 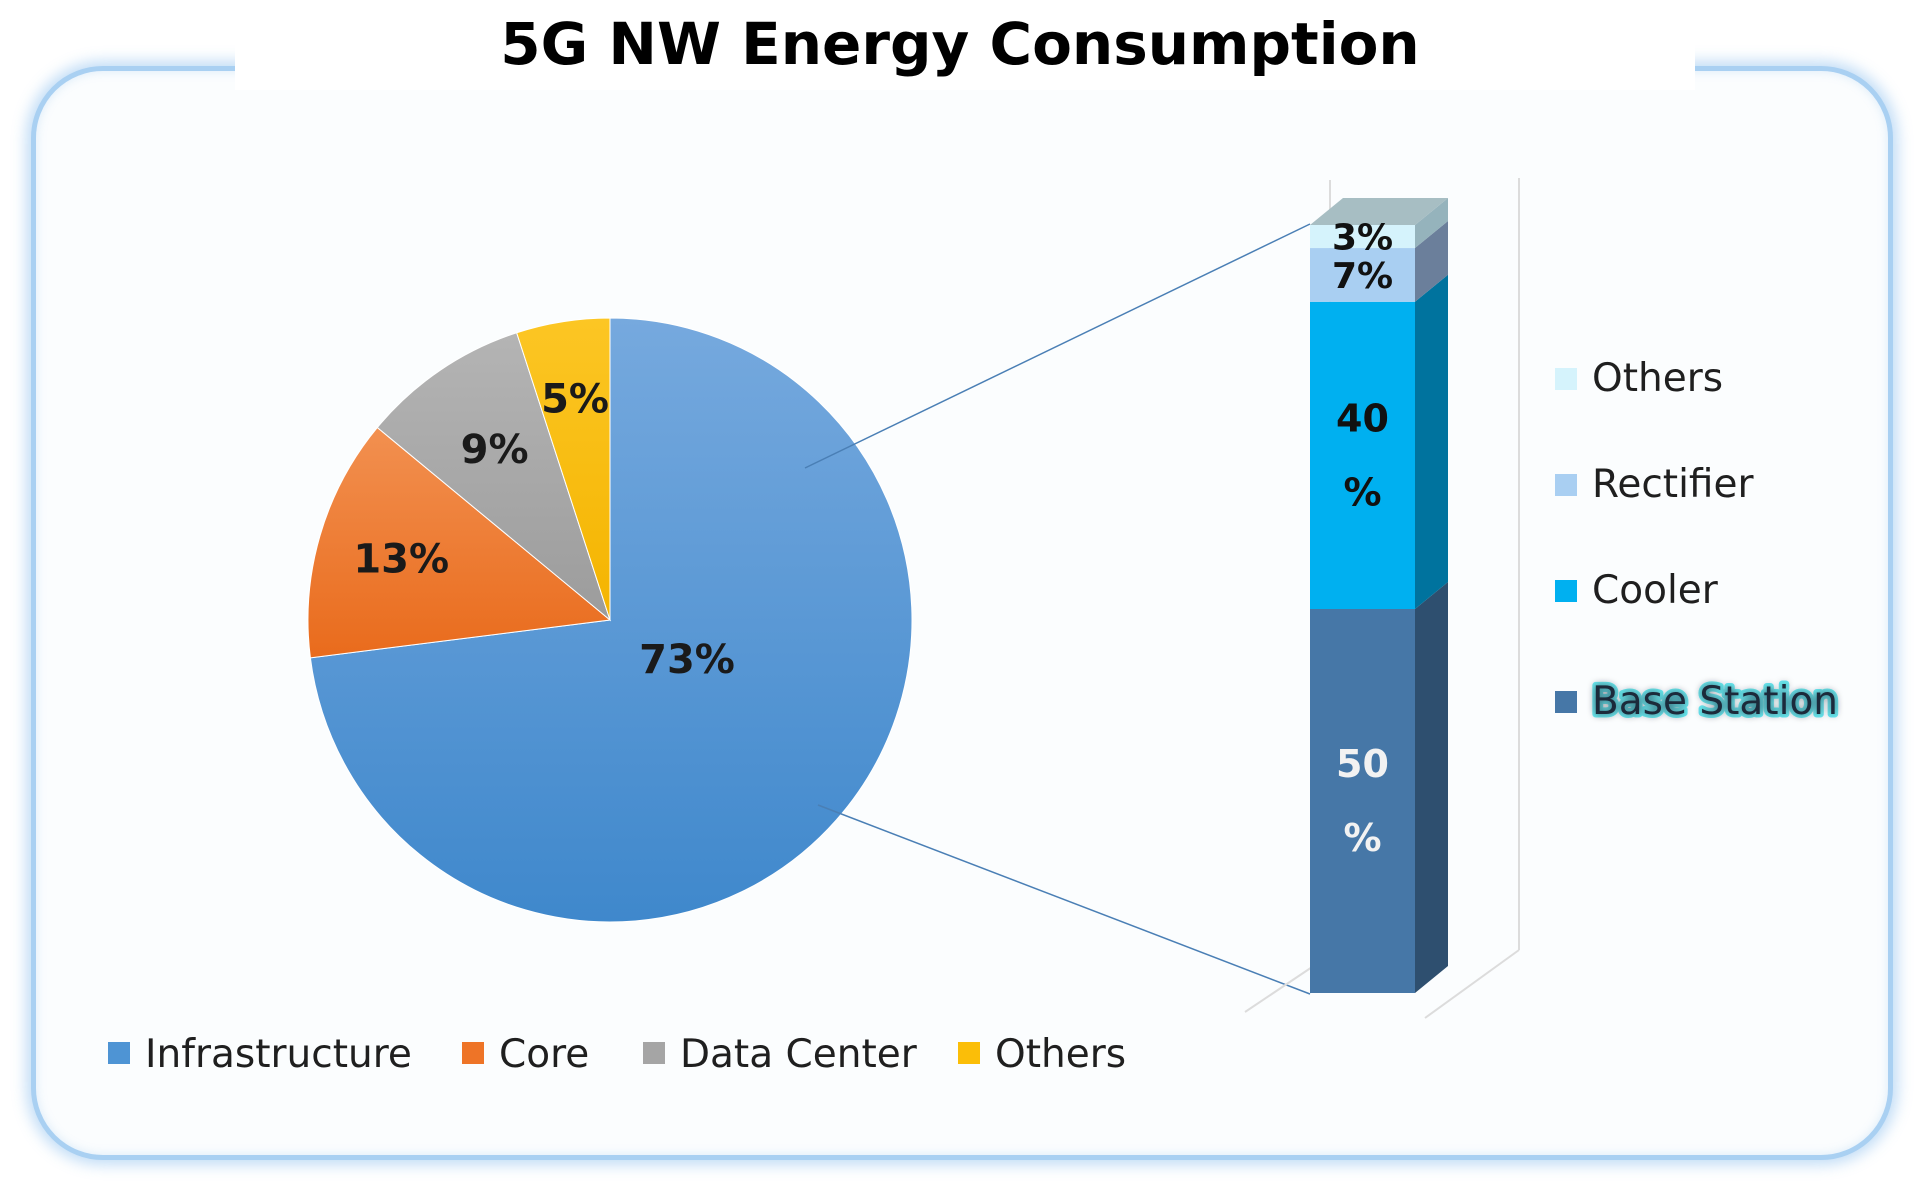 What do you see at coordinates (278, 1054) in the screenshot?
I see `legend-label: Infrastructure` at bounding box center [278, 1054].